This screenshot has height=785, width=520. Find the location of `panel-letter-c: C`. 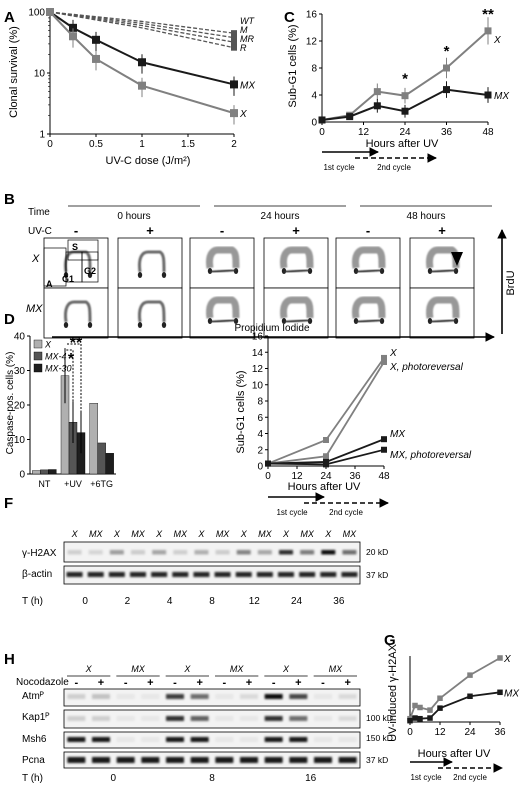

panel-letter-c: C is located at coordinates (289, 17).